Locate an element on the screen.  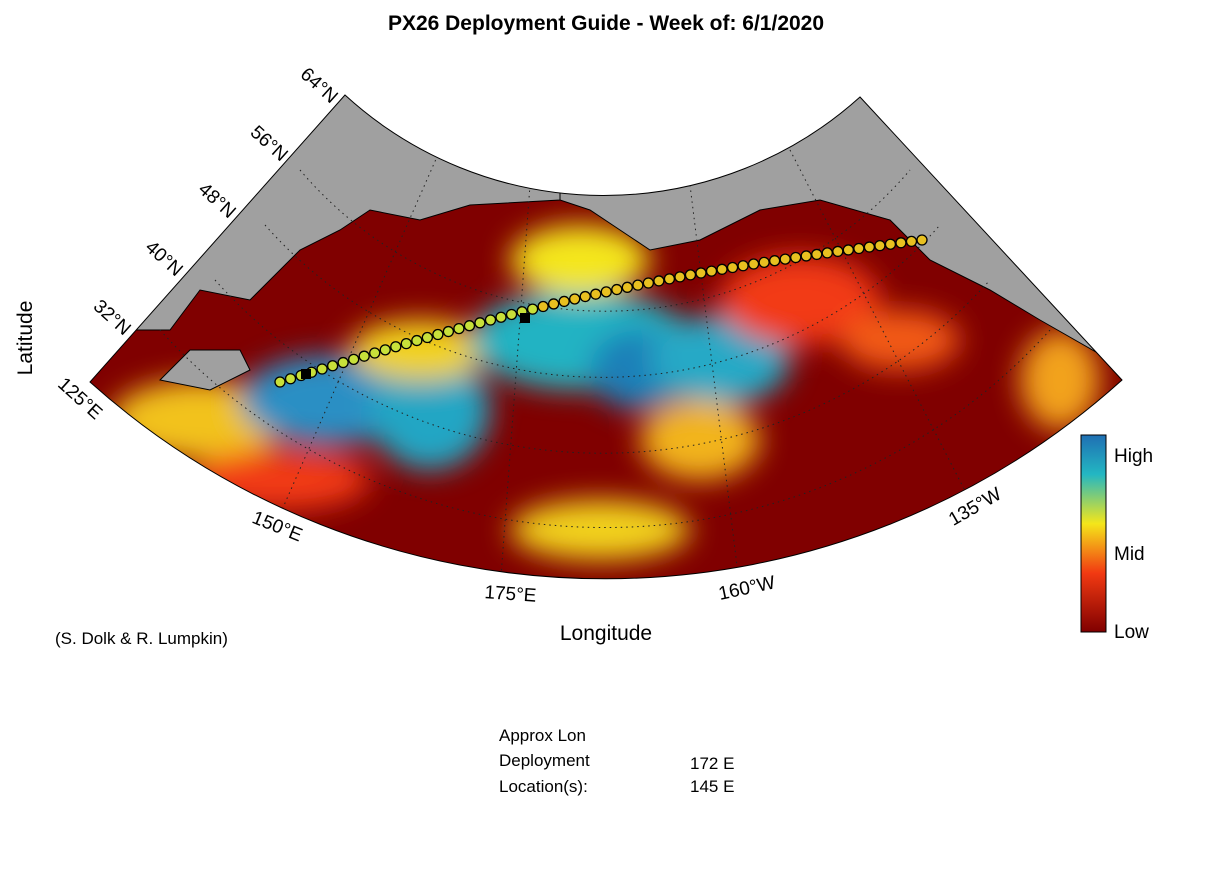
ship-track is located at coordinates (601, 311).